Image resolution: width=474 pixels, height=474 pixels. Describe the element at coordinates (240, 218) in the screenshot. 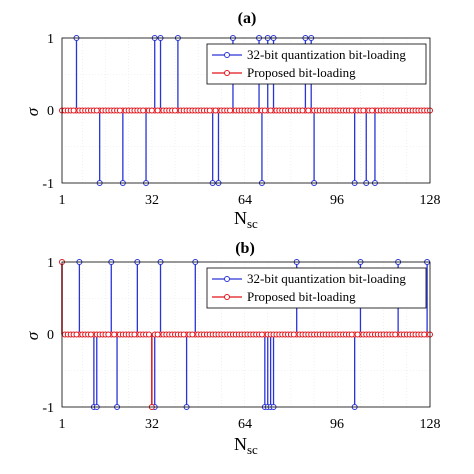

I see `panel-a-xlabel-main: N` at that location.